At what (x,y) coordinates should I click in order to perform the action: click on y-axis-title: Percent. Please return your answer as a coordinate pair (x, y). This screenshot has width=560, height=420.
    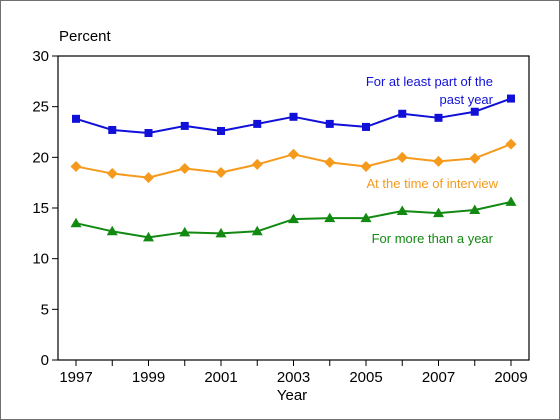
    Looking at the image, I should click on (85, 36).